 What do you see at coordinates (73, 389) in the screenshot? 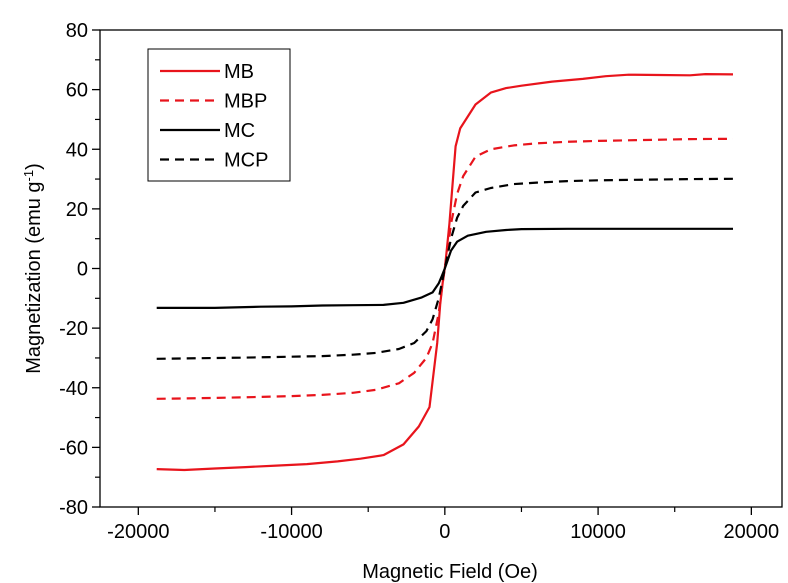
I see `y-tick-label: -40` at bounding box center [73, 389].